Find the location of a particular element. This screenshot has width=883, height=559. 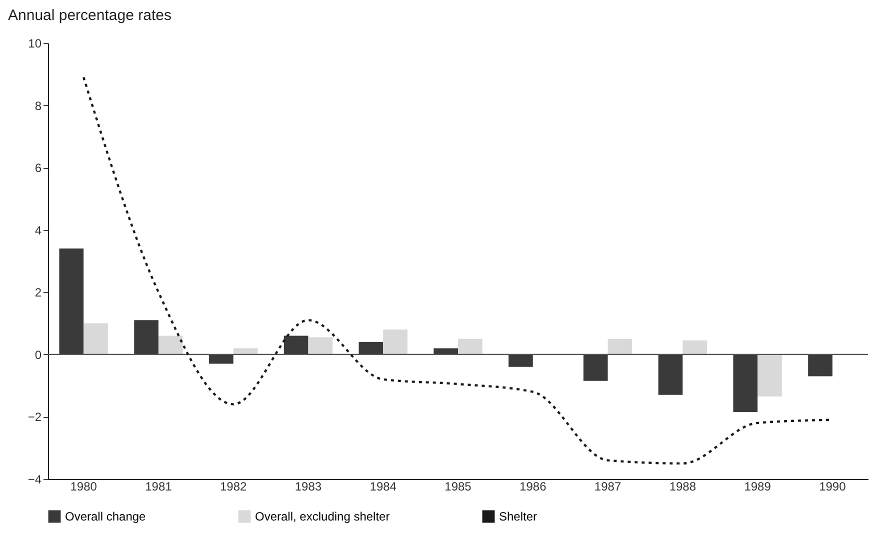

x-tick-label: 1981 is located at coordinates (158, 487).